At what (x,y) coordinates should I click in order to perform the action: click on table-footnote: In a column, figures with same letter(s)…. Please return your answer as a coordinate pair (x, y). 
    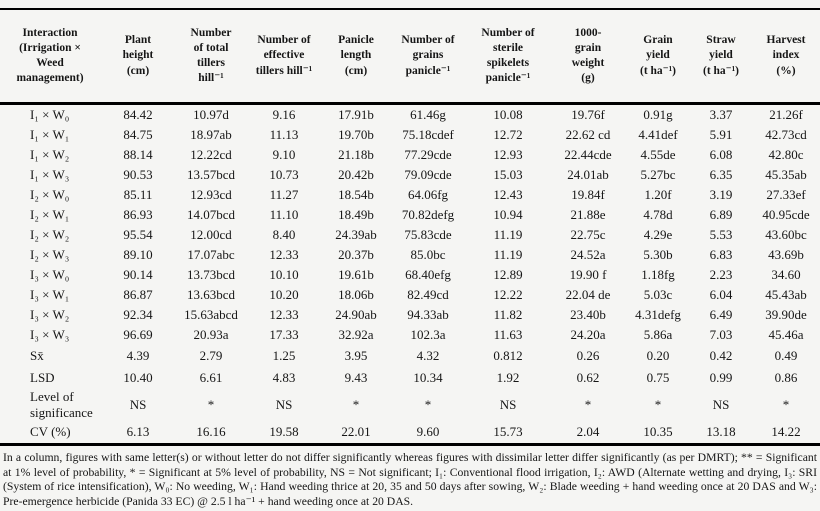
    Looking at the image, I should click on (410, 479).